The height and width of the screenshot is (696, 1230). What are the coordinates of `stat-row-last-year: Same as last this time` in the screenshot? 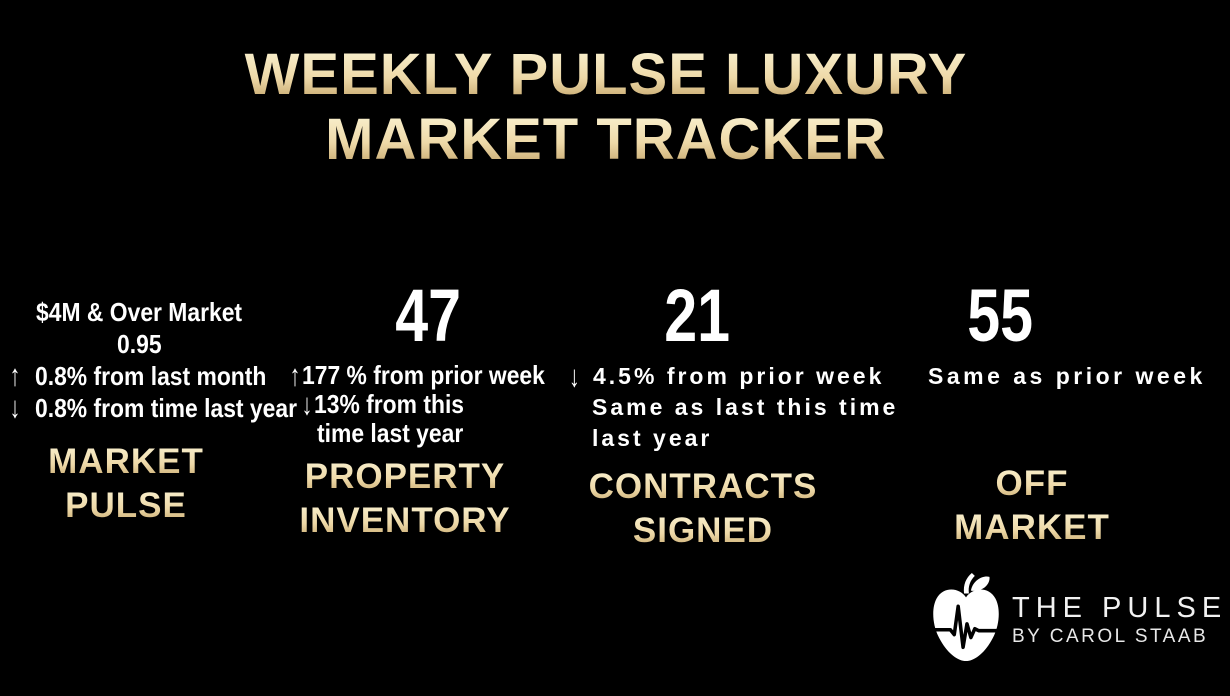 It's located at (751, 407).